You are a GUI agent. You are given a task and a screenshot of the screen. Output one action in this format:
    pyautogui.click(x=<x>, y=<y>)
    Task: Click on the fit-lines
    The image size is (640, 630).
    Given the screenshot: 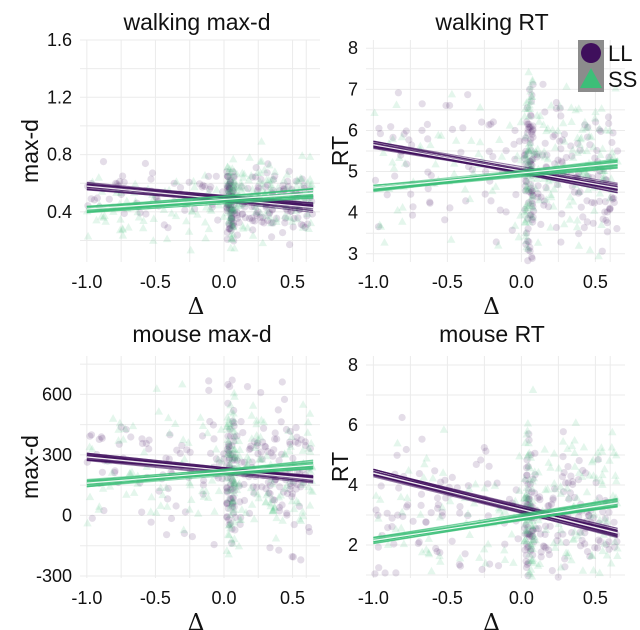 What is the action you would take?
    pyautogui.click(x=200, y=470)
    